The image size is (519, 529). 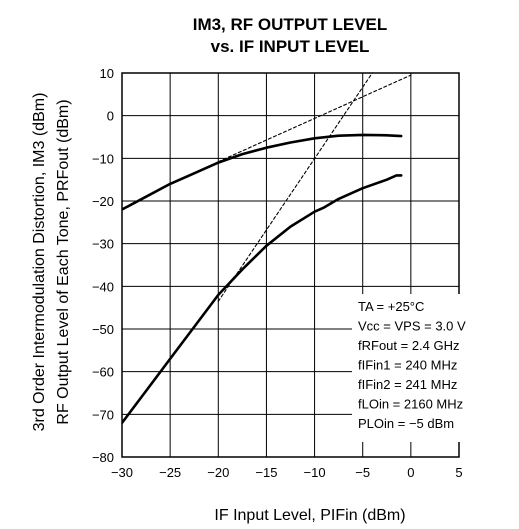 What do you see at coordinates (410, 404) in the screenshot?
I see `condition-line: fLOin = 2160 MHz` at bounding box center [410, 404].